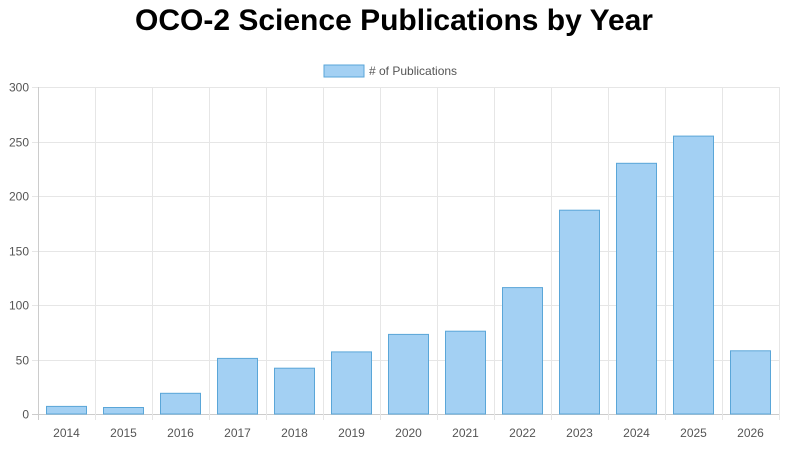  What do you see at coordinates (413, 71) in the screenshot?
I see `legend-label: # of Publications` at bounding box center [413, 71].